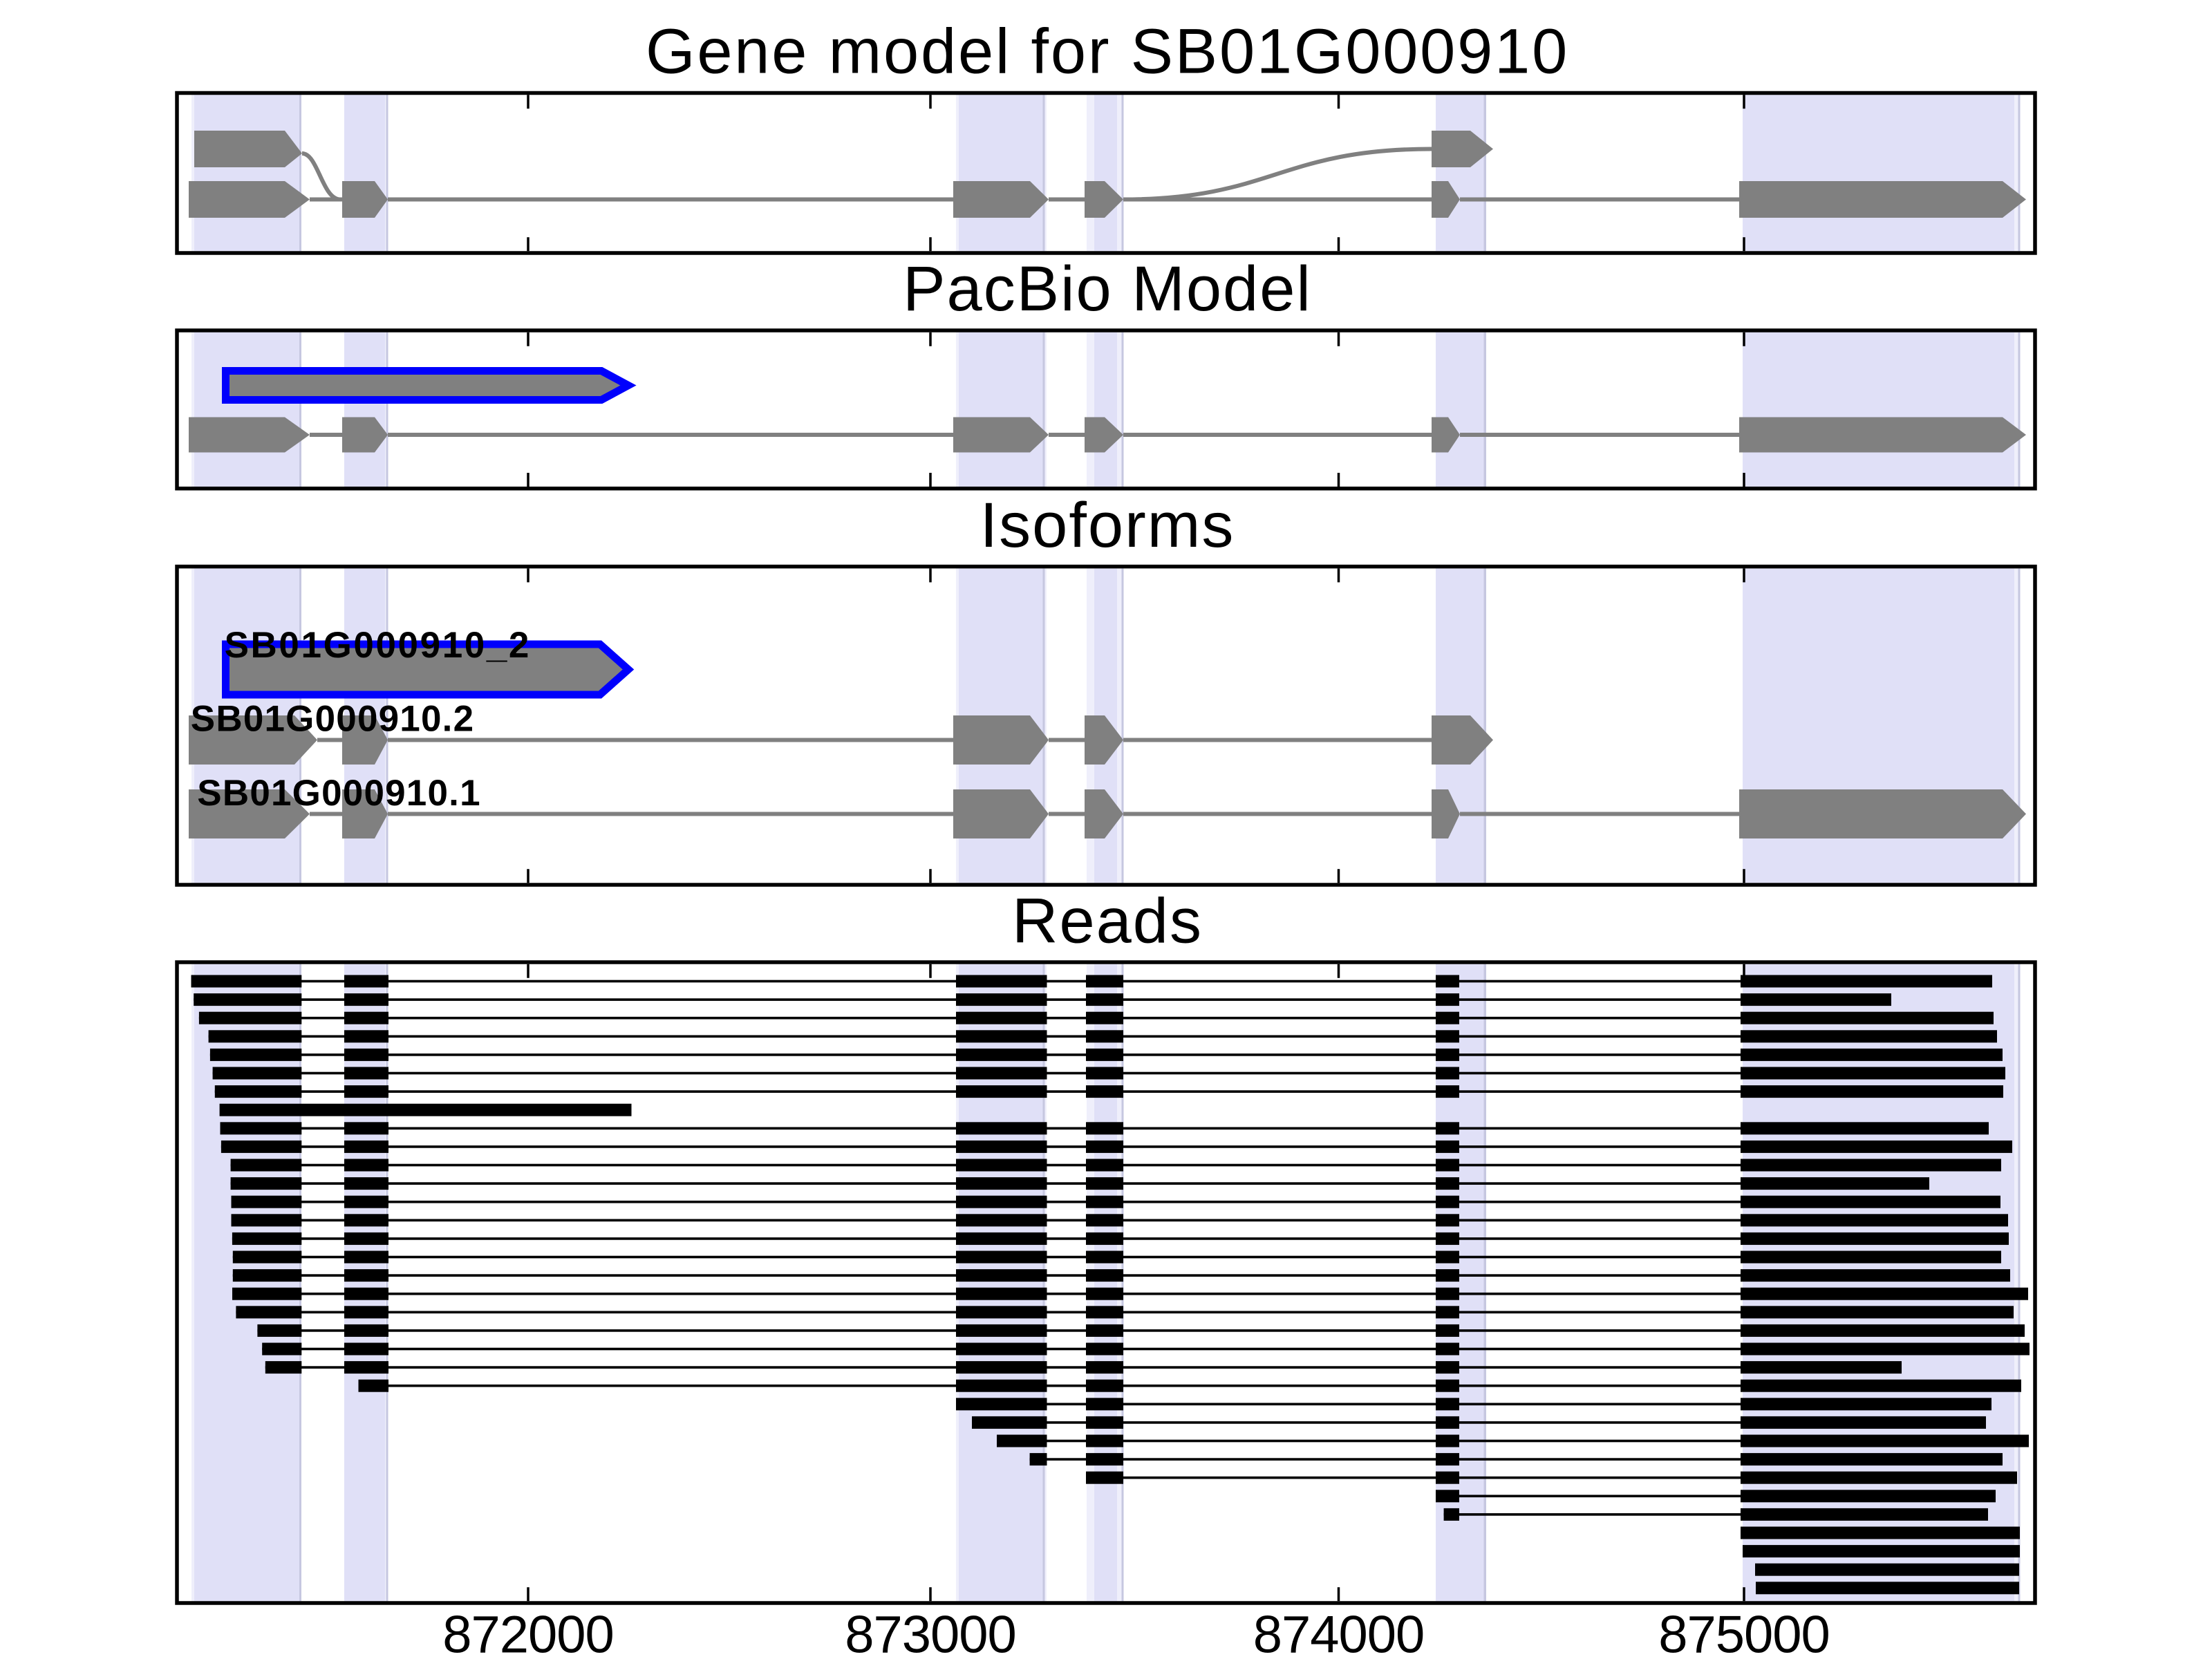  I want to click on svg-text: SB01G000910.2, so click(332, 719).